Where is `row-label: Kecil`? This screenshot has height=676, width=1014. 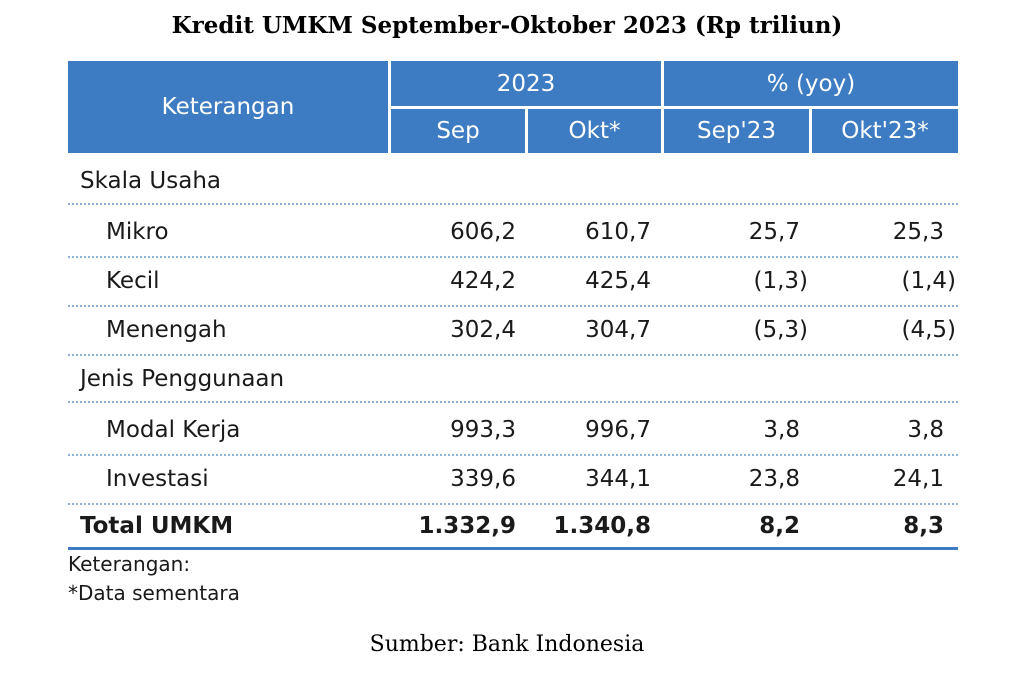
row-label: Kecil is located at coordinates (133, 280).